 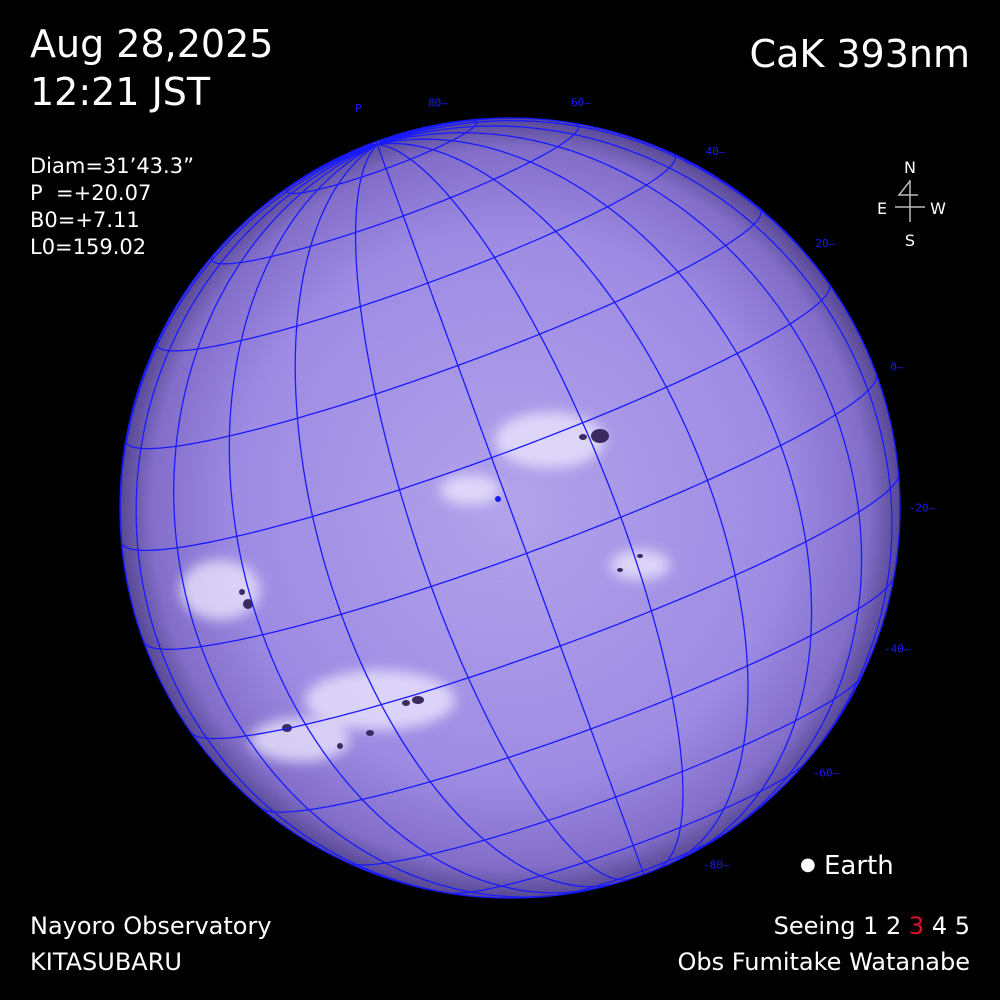 What do you see at coordinates (890, 926) in the screenshot?
I see `seeing-level-2: 2` at bounding box center [890, 926].